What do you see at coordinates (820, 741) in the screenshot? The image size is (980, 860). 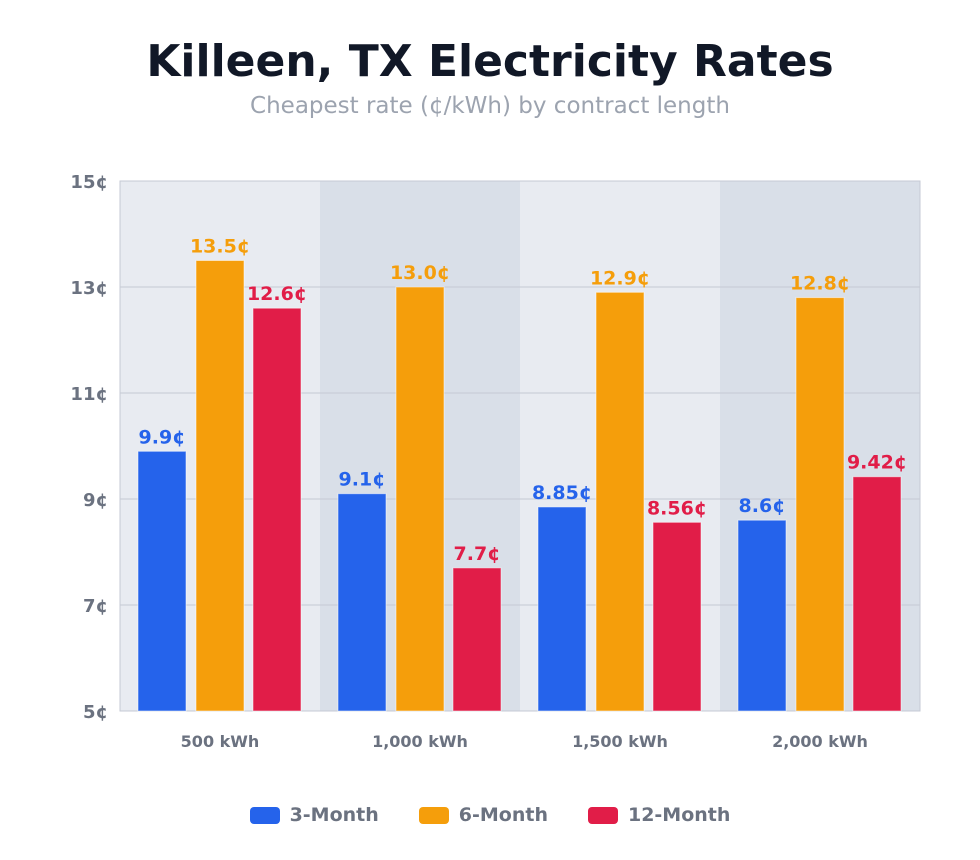 I see `x-tick-label: 2,000 kWh` at bounding box center [820, 741].